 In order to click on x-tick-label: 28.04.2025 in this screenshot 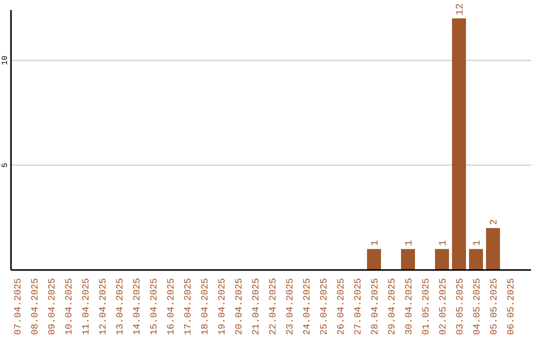, I will do `click(375, 307)`.